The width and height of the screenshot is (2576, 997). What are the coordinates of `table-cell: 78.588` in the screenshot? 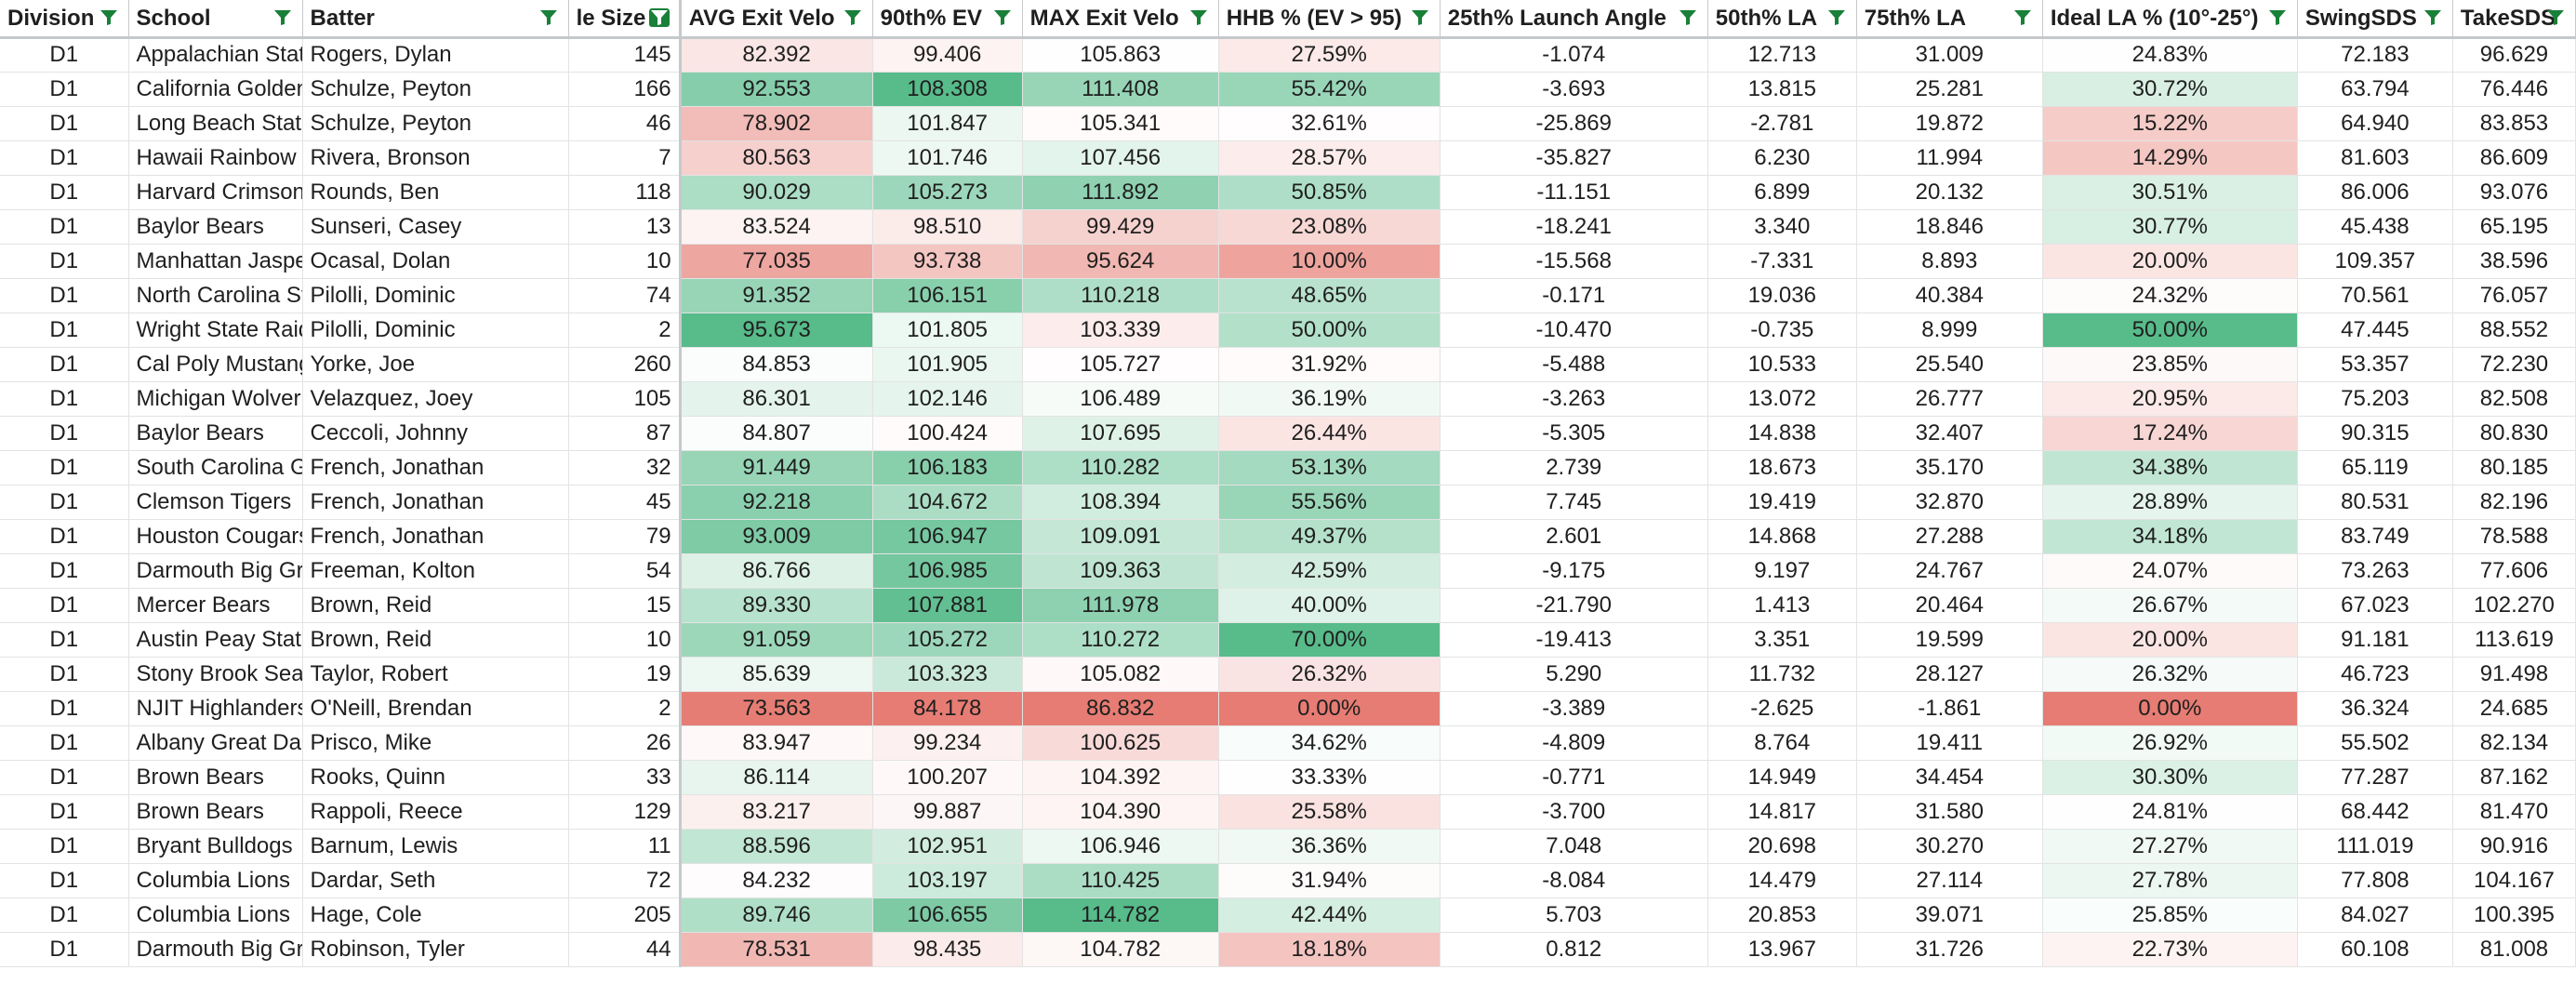 It's located at (2514, 536).